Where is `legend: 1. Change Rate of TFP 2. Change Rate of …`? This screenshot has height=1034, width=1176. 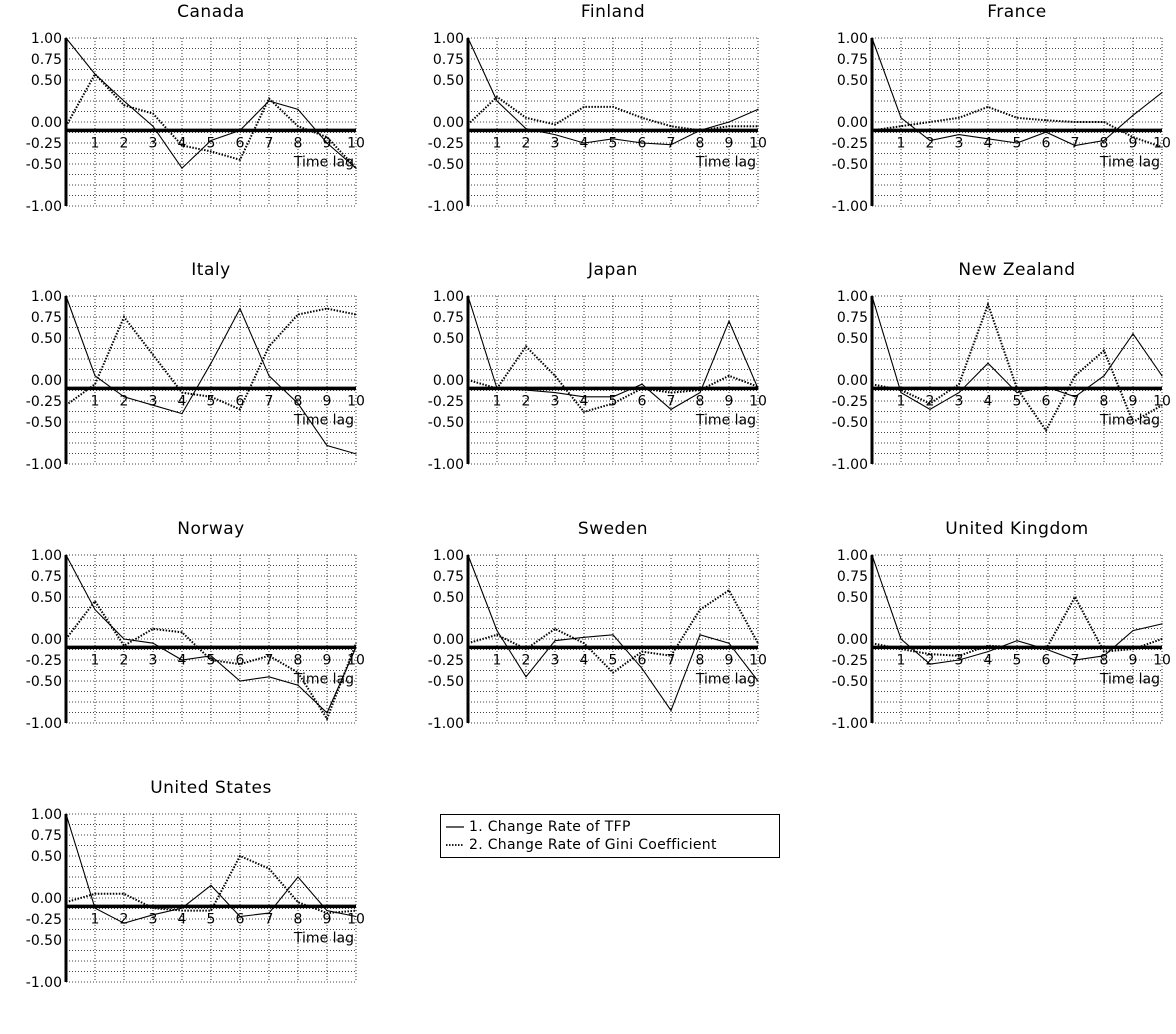
legend: 1. Change Rate of TFP 2. Change Rate of … is located at coordinates (610, 836).